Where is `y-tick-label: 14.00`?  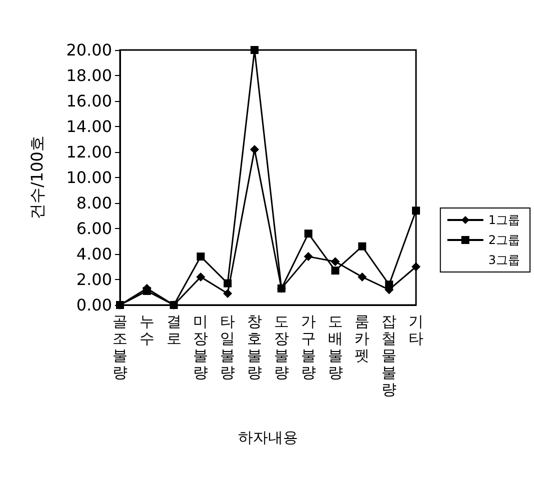 y-tick-label: 14.00 is located at coordinates (89, 126).